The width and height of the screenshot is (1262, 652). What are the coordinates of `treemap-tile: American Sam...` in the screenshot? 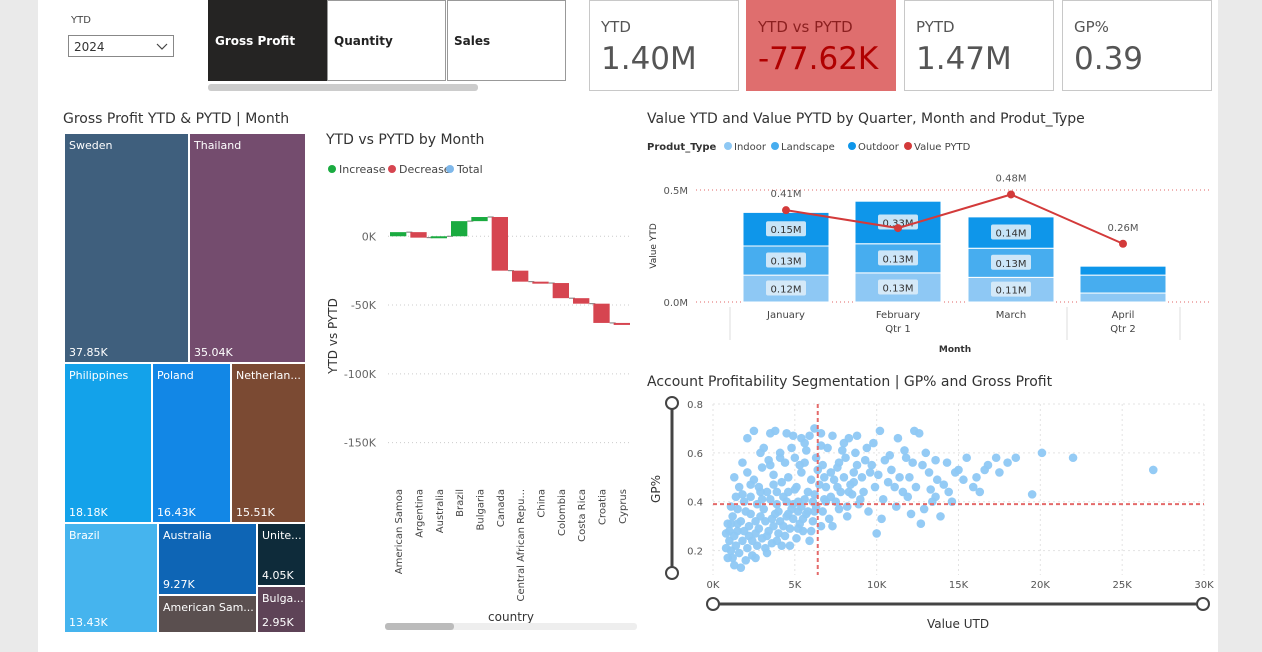 It's located at (207, 614).